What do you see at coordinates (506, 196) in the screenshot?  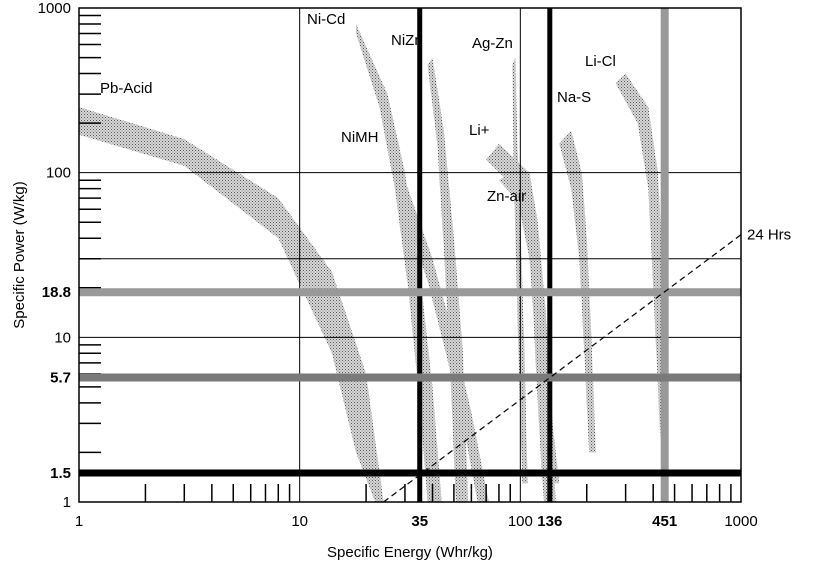 I see `region-label-6: Zn-air` at bounding box center [506, 196].